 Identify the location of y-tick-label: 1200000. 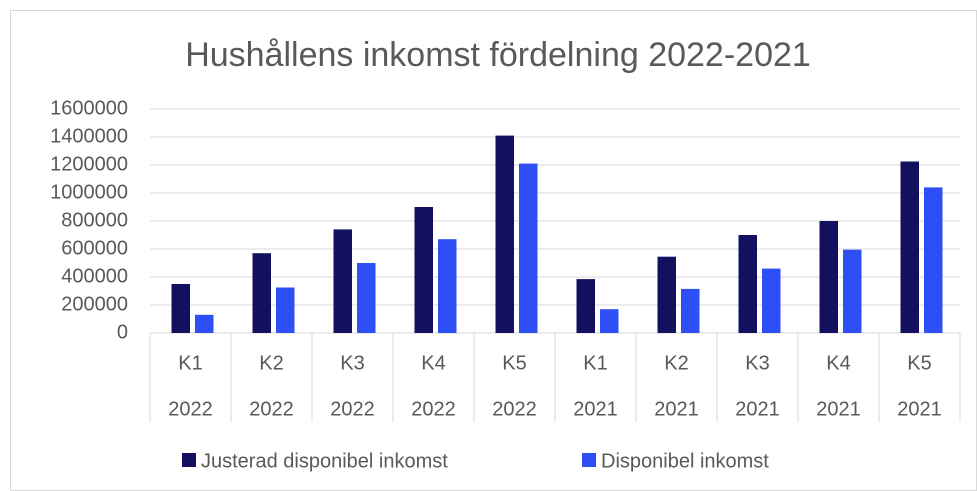
(89, 164).